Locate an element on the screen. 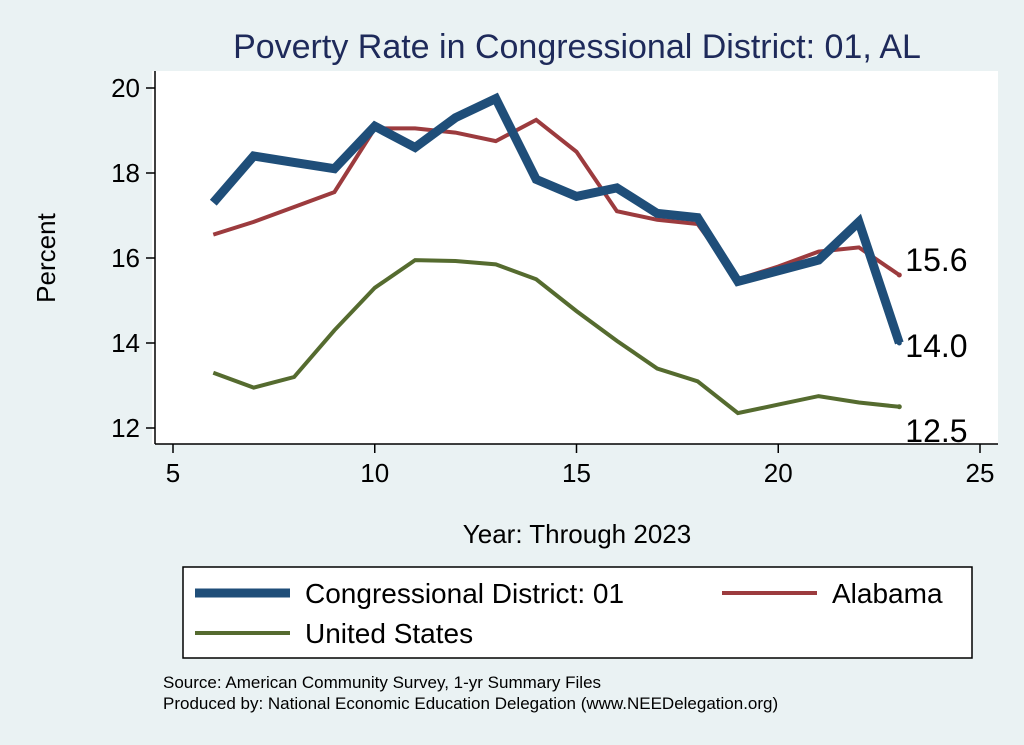 This screenshot has height=745, width=1024. x-axis-label: Year: Through 2023 is located at coordinates (577, 534).